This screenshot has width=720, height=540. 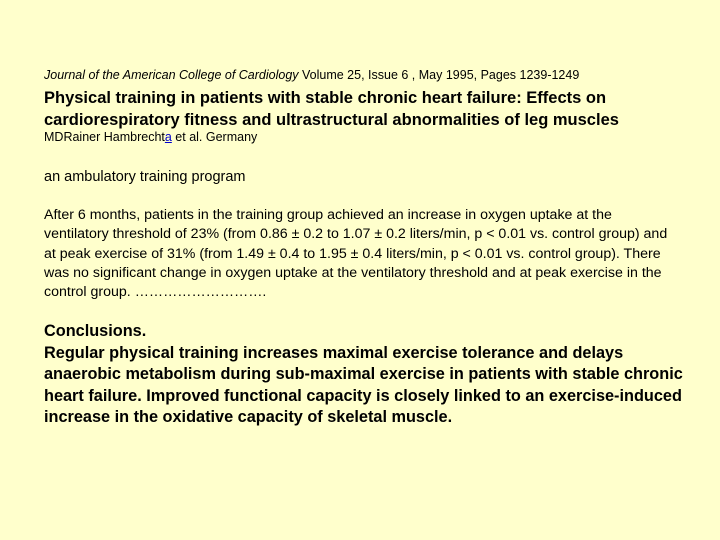 What do you see at coordinates (104, 137) in the screenshot?
I see `author-name: MDRainer Hambrecht` at bounding box center [104, 137].